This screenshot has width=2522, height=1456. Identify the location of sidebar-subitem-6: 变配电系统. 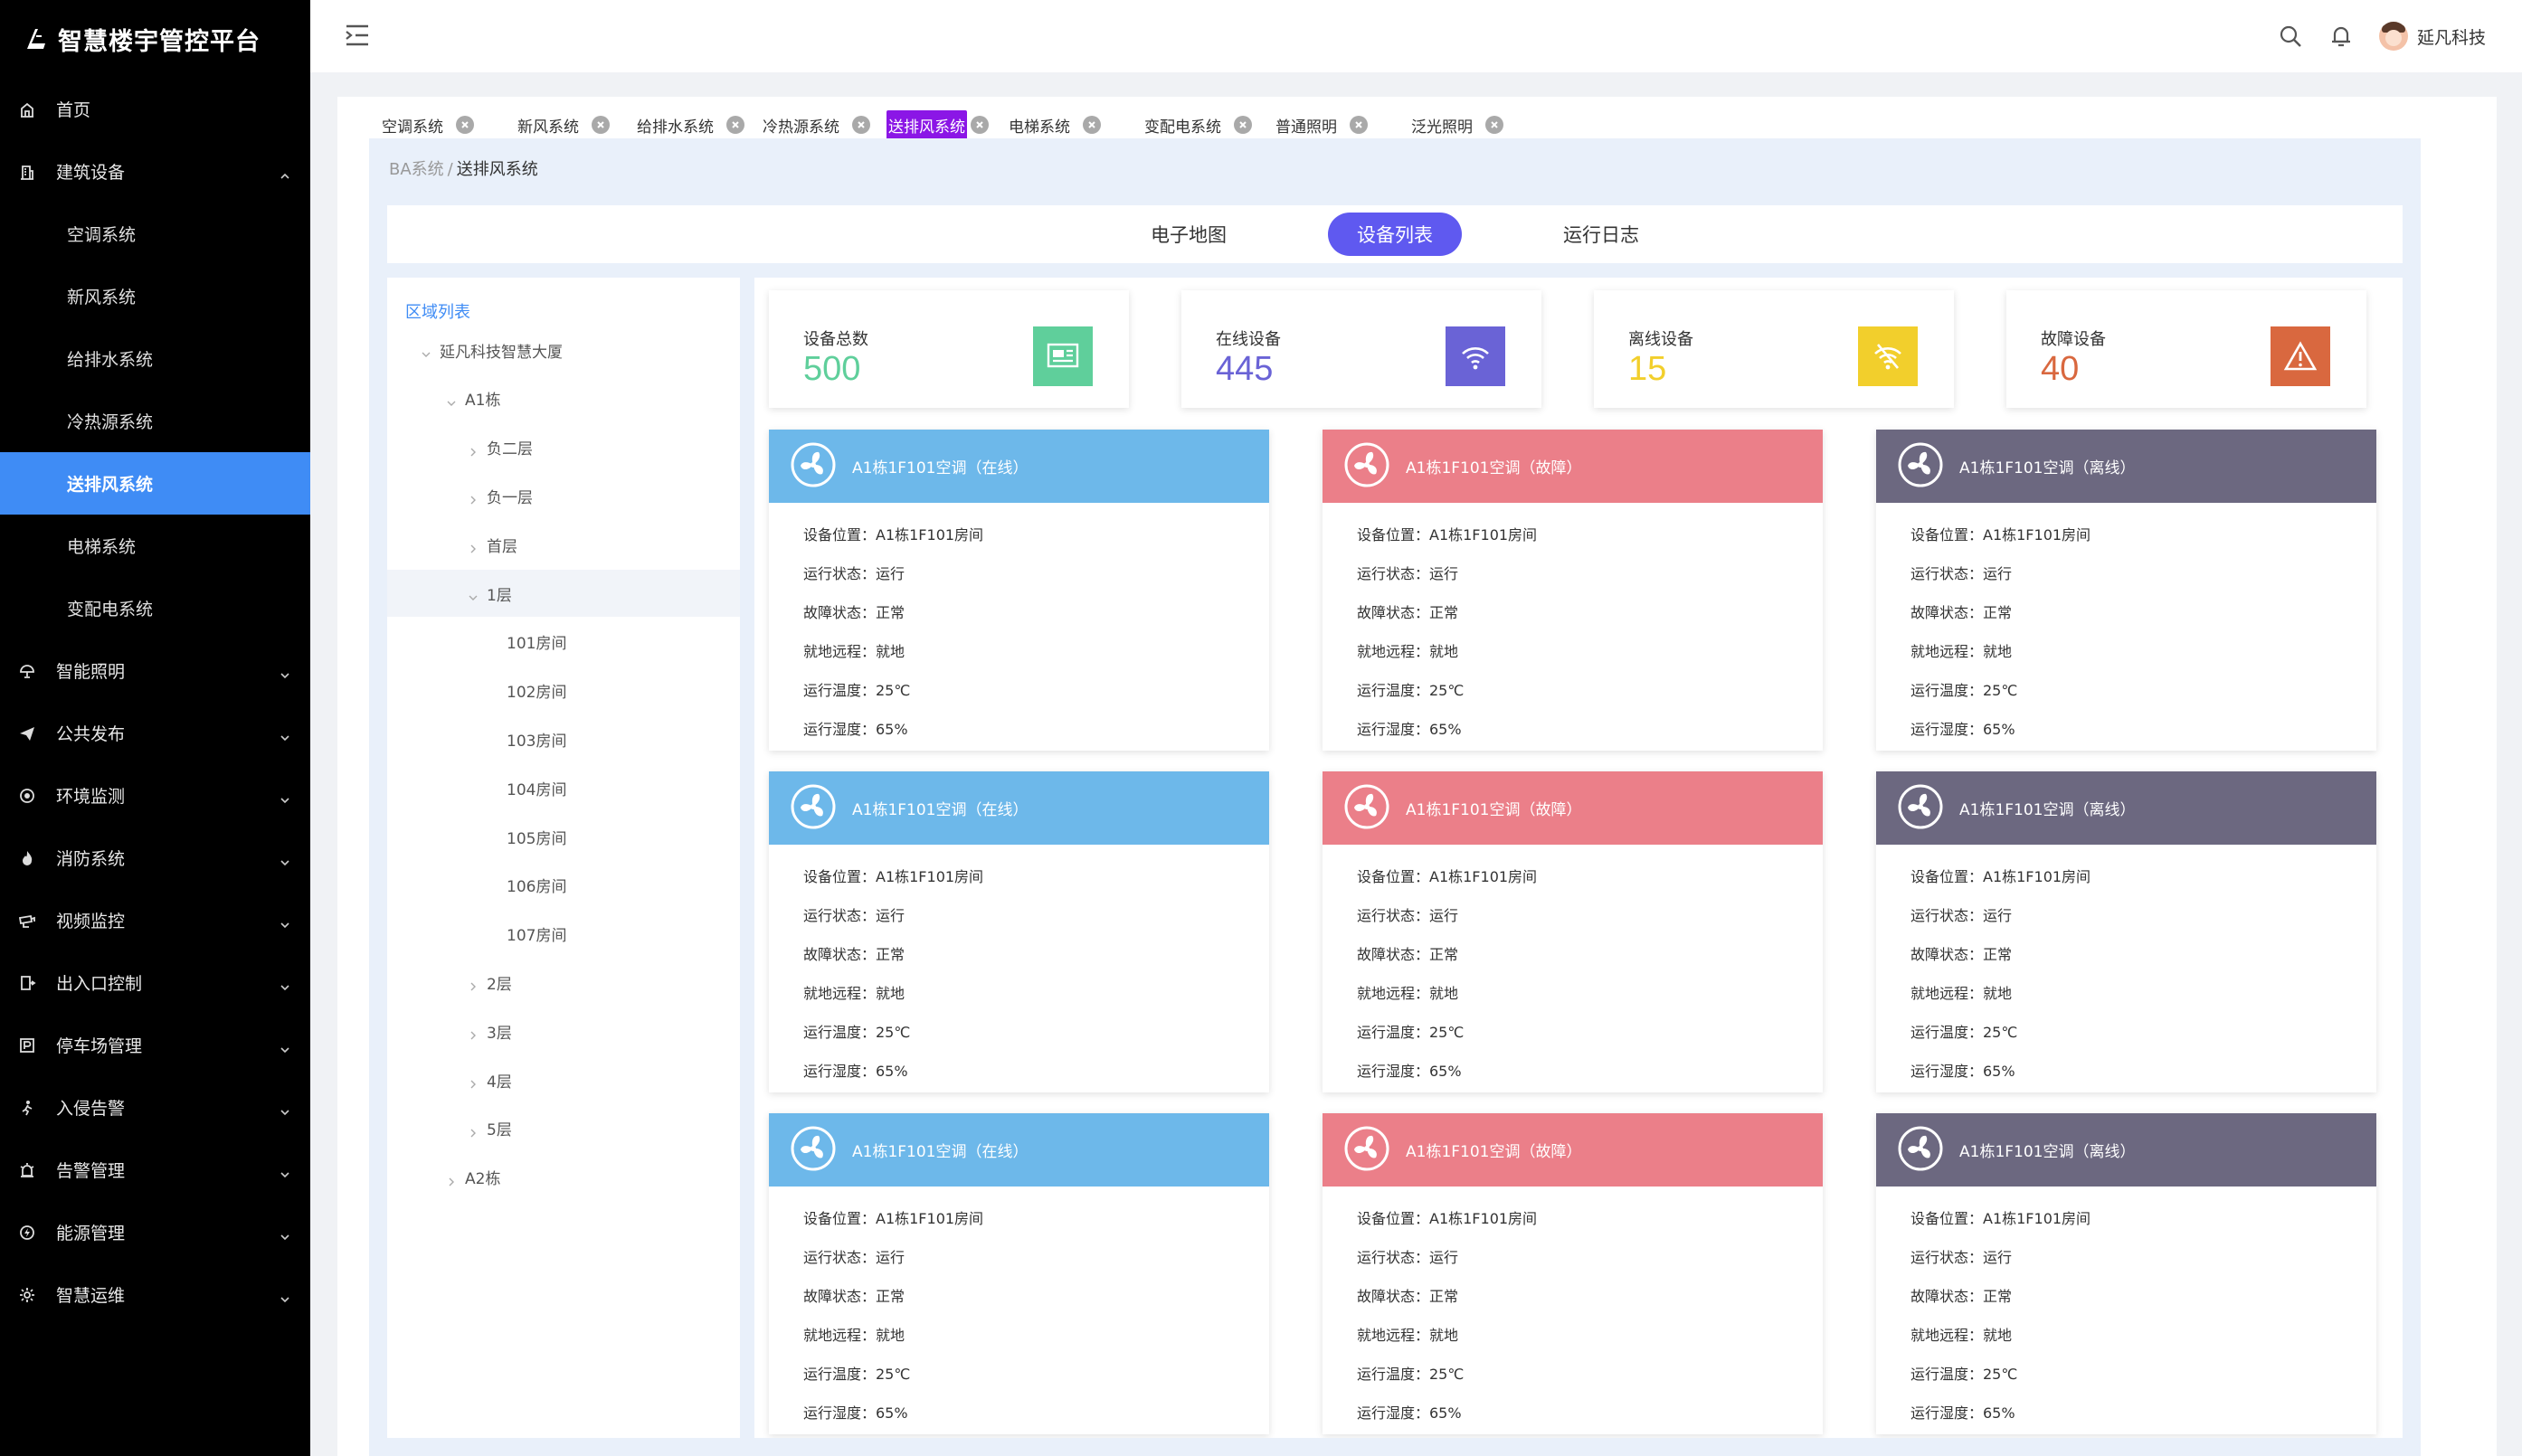
(110, 609).